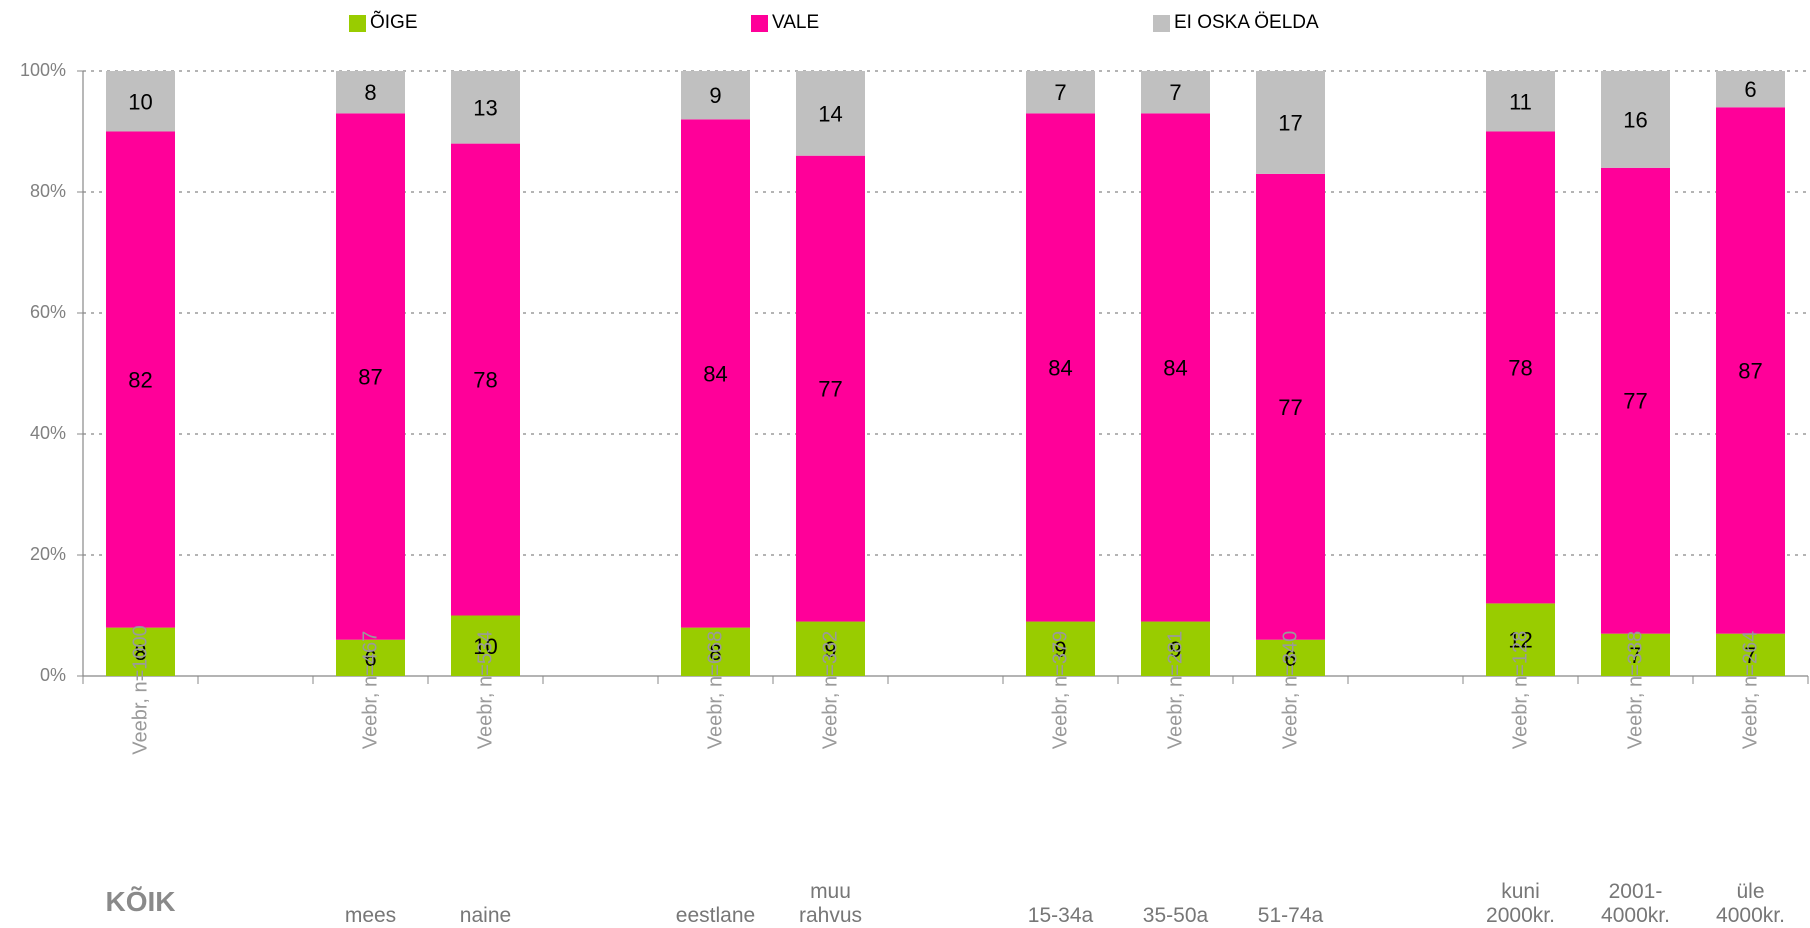 The image size is (1810, 928). Describe the element at coordinates (830, 373) in the screenshot. I see `bar-stack: 9 77 14` at that location.